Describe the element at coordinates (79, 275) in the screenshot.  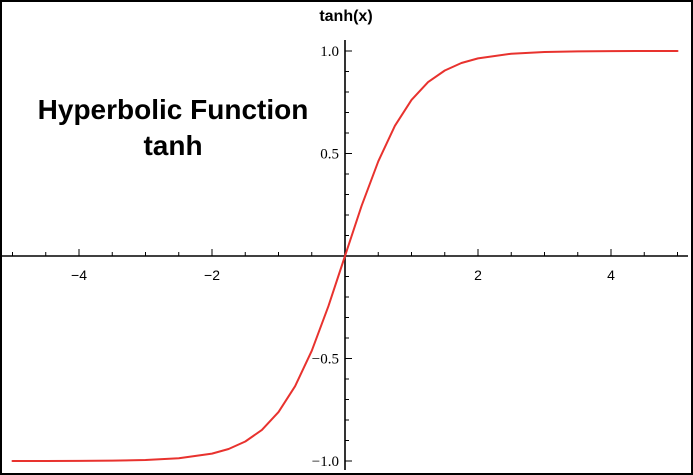
I see `x-tick-label: −4` at that location.